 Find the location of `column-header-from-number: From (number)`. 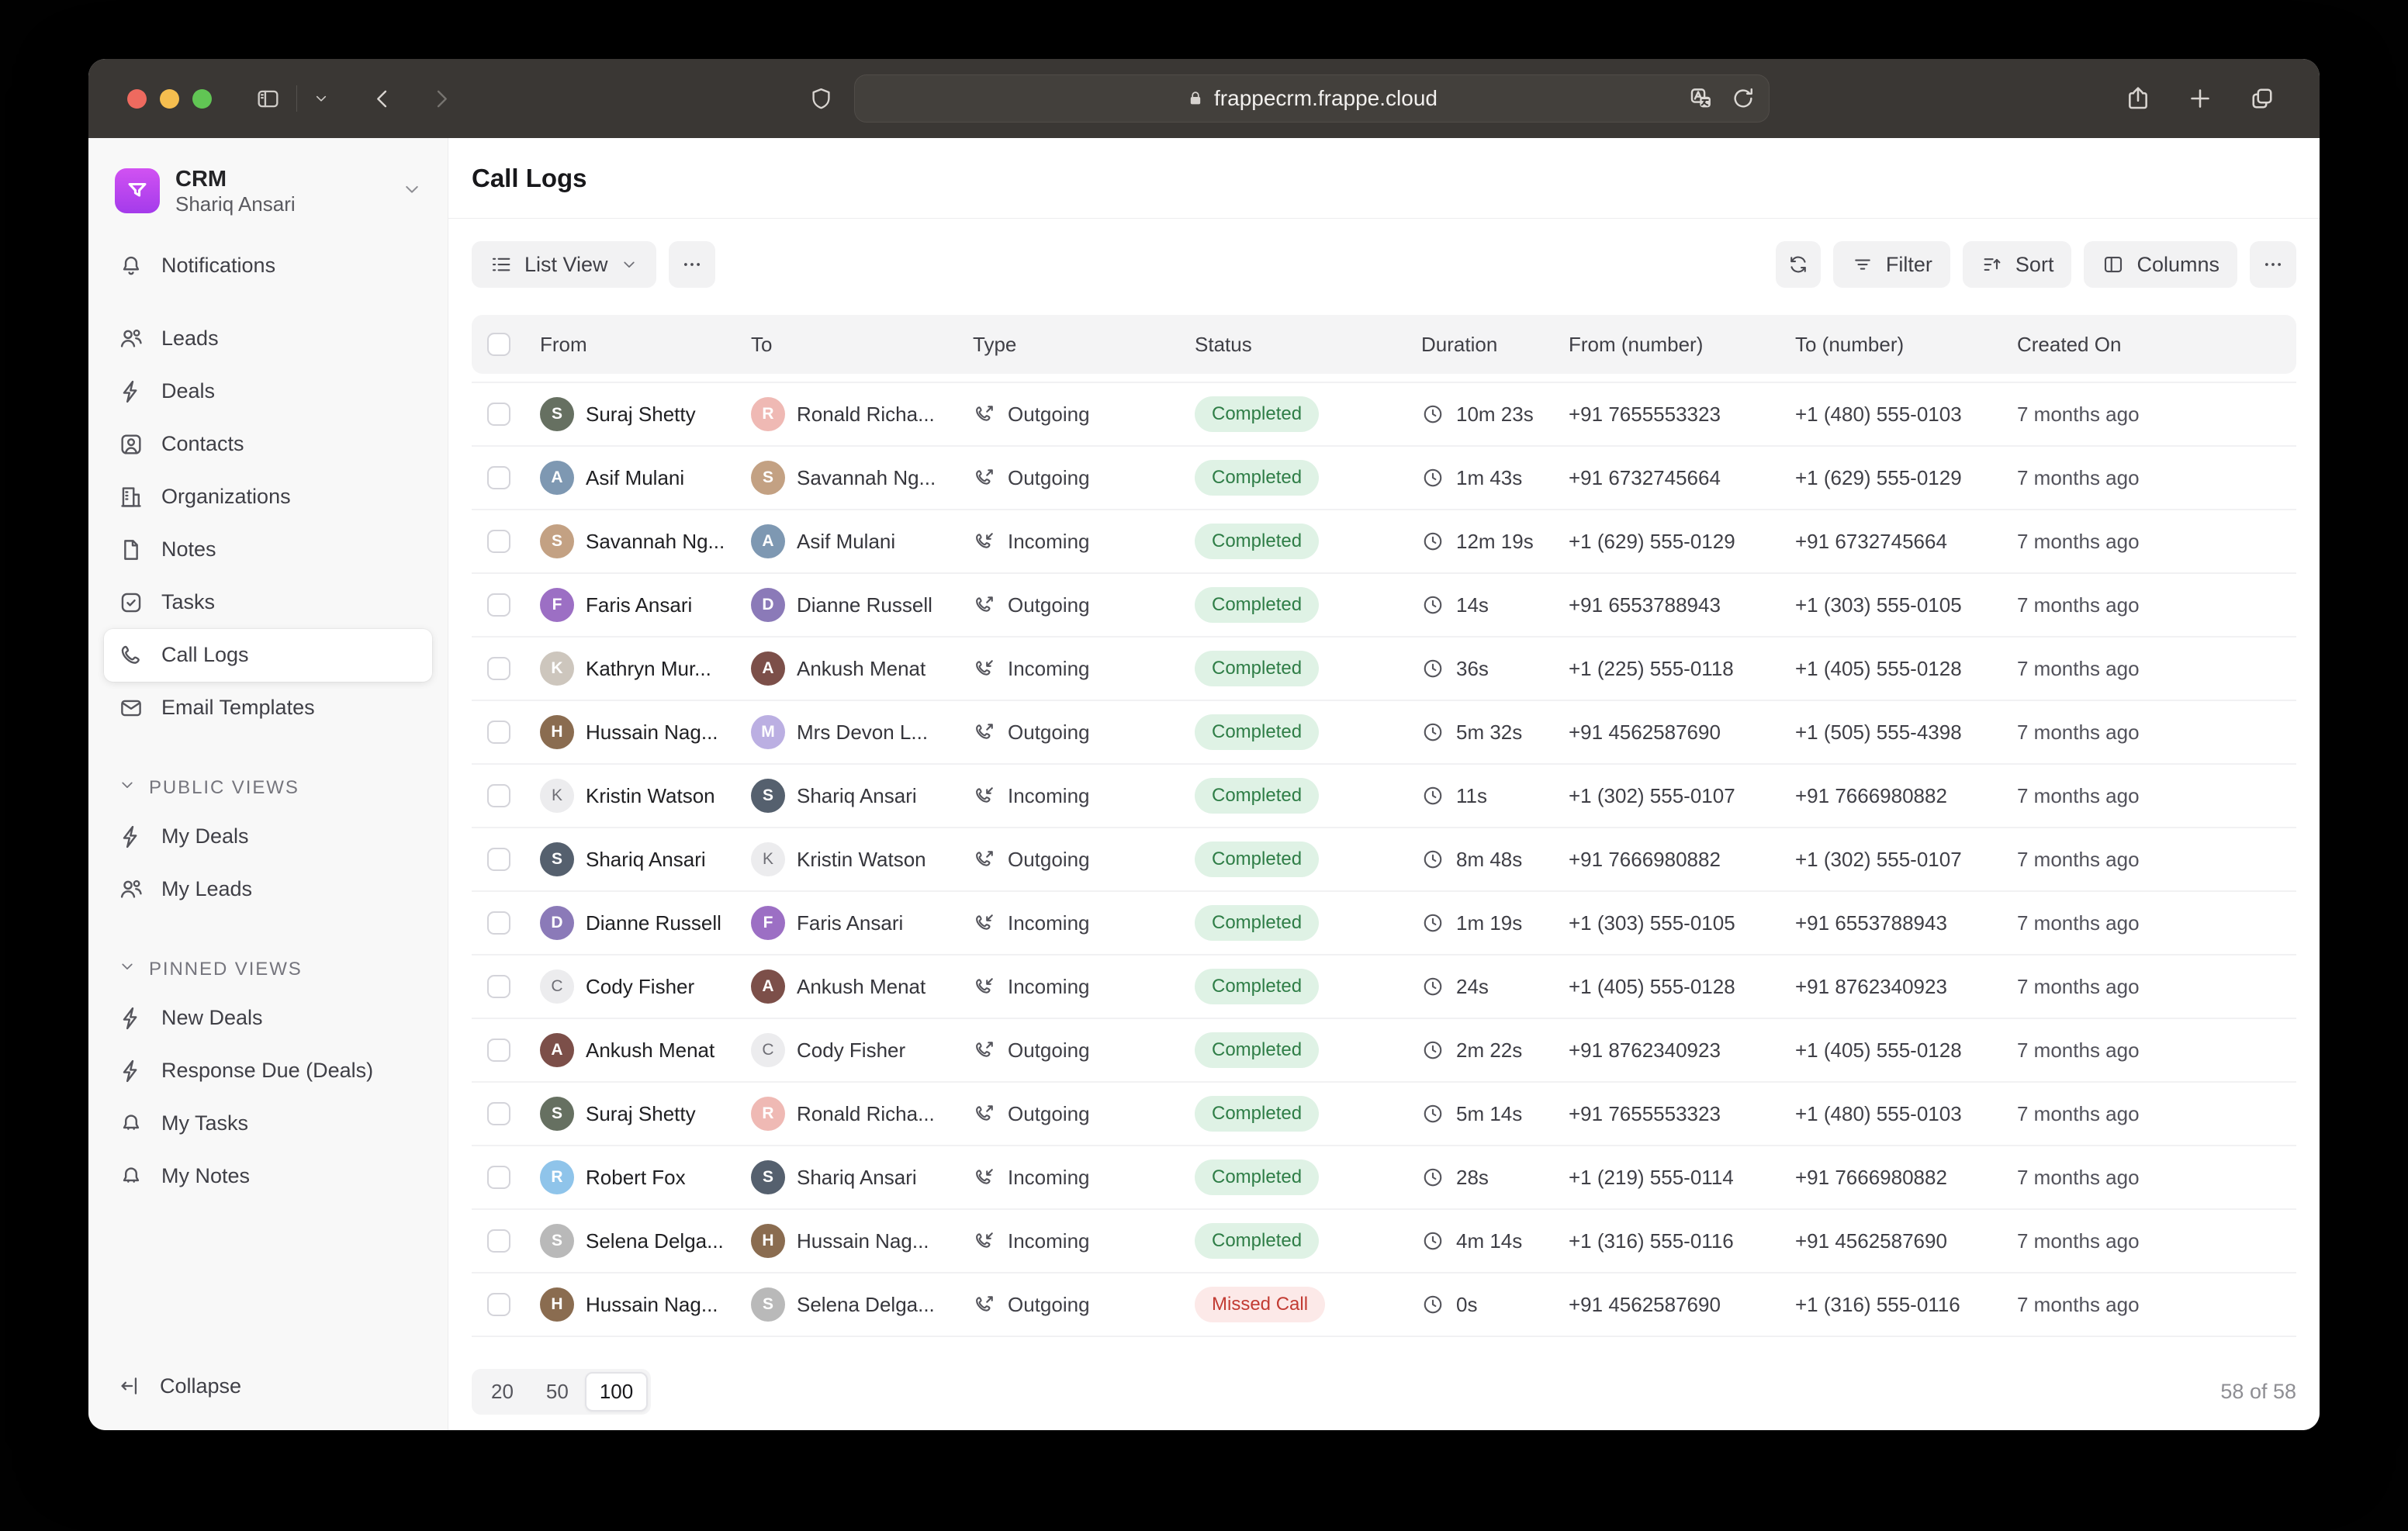

column-header-from-number: From (number) is located at coordinates (1637, 344).